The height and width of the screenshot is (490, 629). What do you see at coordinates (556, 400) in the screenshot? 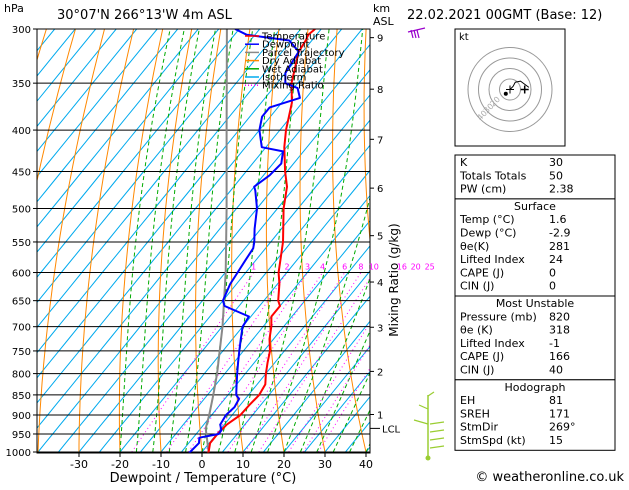
I see `index-value: 81` at bounding box center [556, 400].